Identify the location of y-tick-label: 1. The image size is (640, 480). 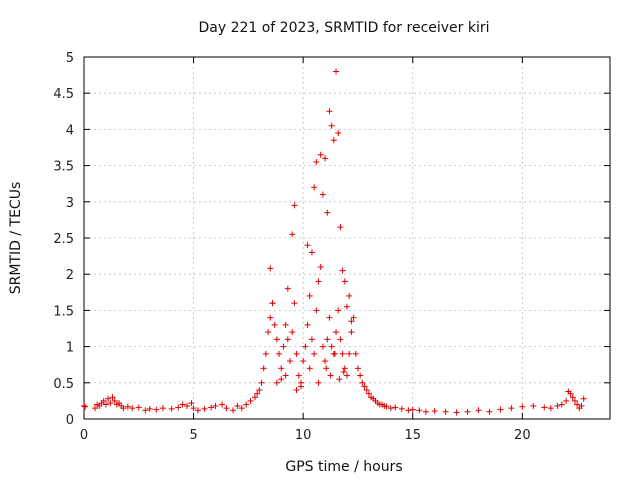
(70, 348).